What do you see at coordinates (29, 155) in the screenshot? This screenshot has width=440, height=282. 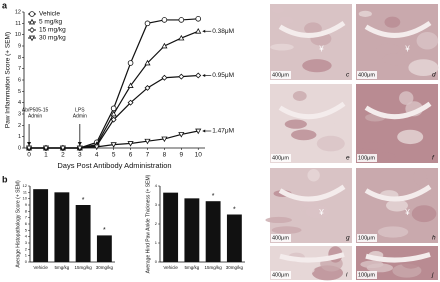 I see `x-tick-label: 0` at bounding box center [29, 155].